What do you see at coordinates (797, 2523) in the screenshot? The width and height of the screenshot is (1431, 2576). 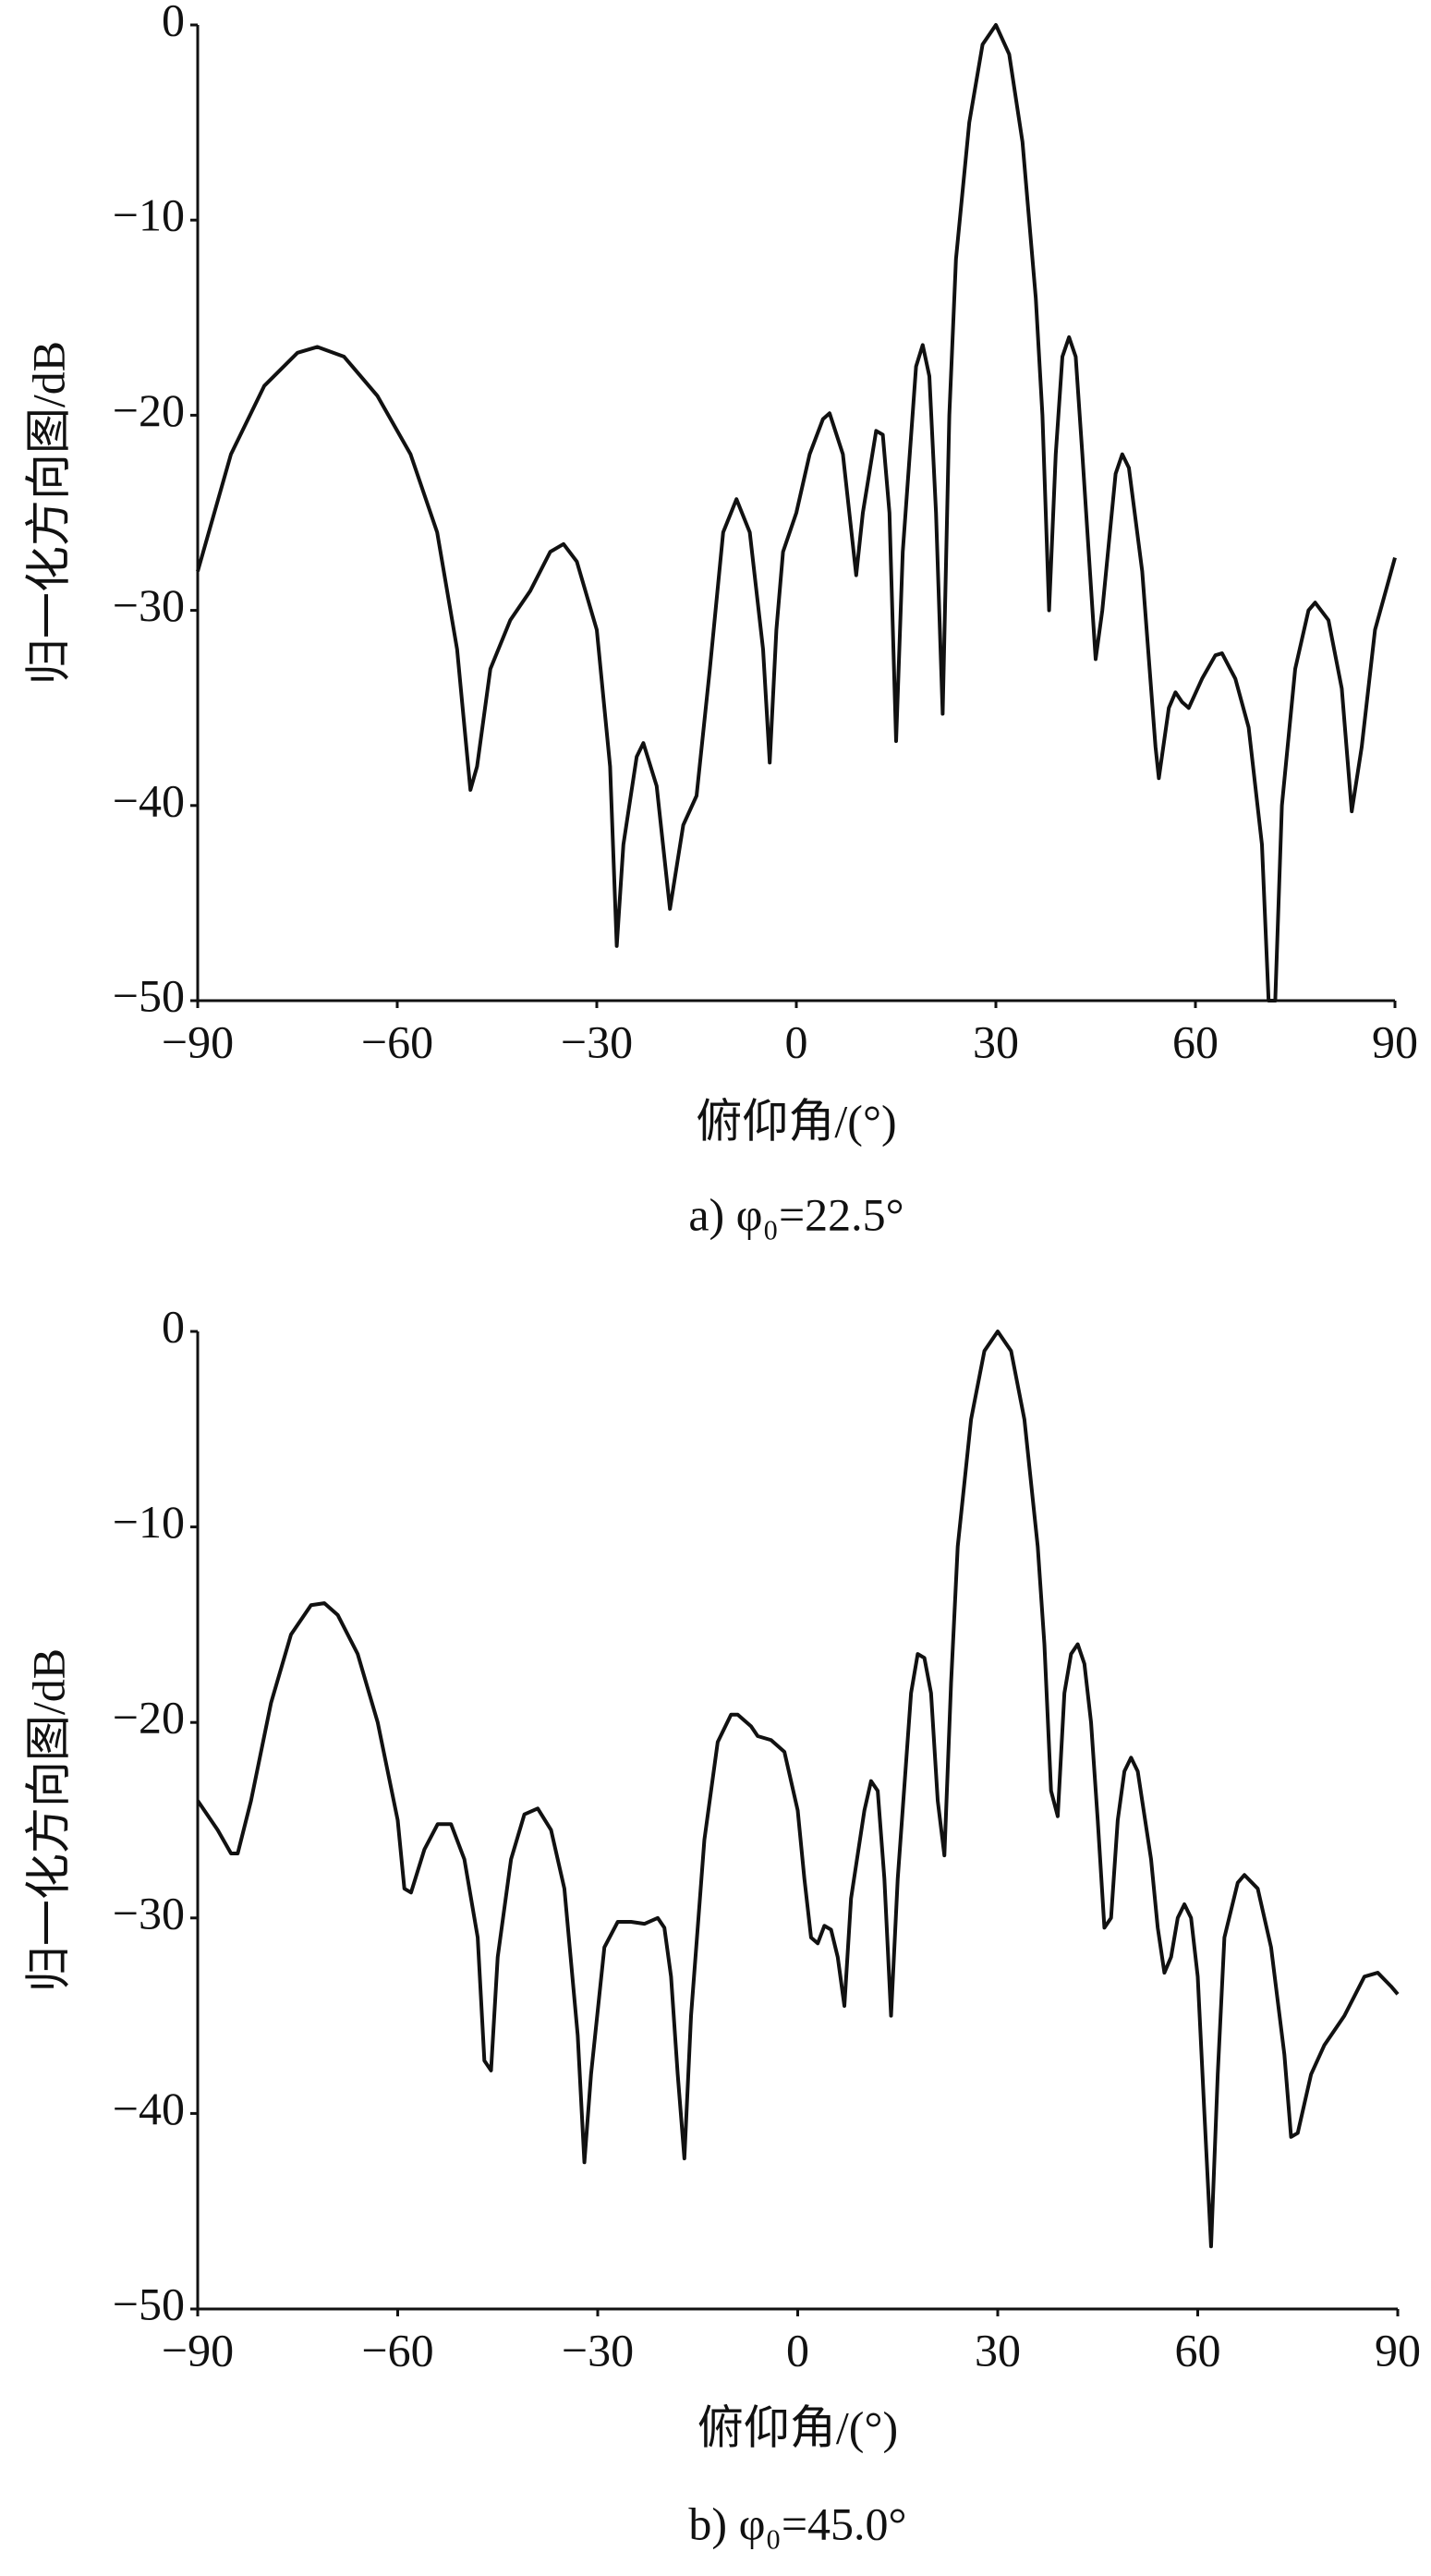 I see `caption: b) φ₀=45.0°` at bounding box center [797, 2523].